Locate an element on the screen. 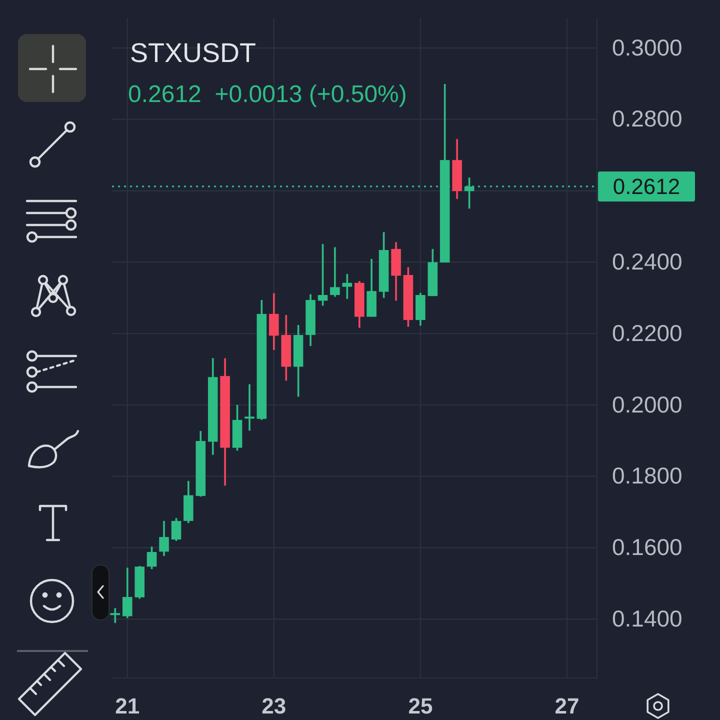 The width and height of the screenshot is (720, 720). x-tick-label: 23 is located at coordinates (274, 706).